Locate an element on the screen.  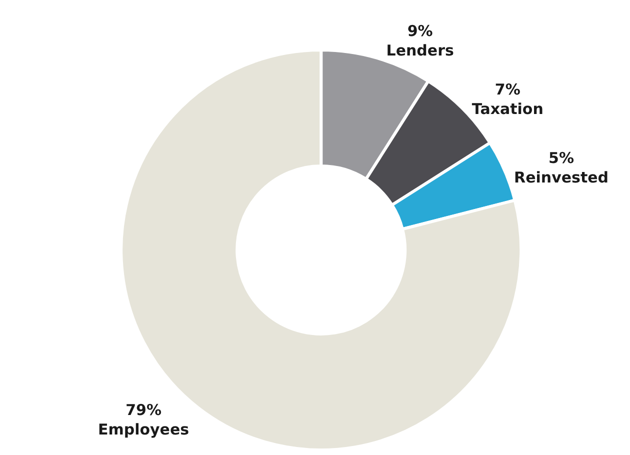
data-label: 9% is located at coordinates (420, 31).